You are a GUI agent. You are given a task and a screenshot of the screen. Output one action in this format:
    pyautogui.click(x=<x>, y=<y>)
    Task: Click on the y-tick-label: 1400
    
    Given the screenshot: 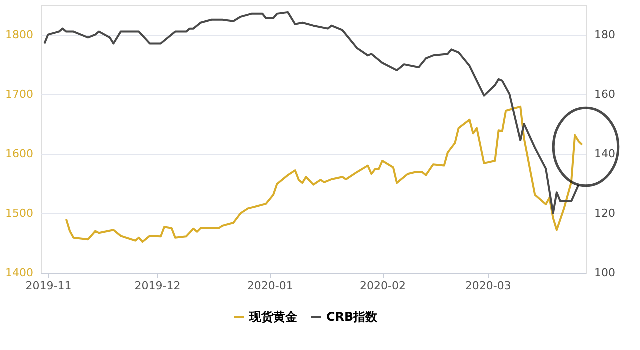 What is the action you would take?
    pyautogui.click(x=20, y=273)
    